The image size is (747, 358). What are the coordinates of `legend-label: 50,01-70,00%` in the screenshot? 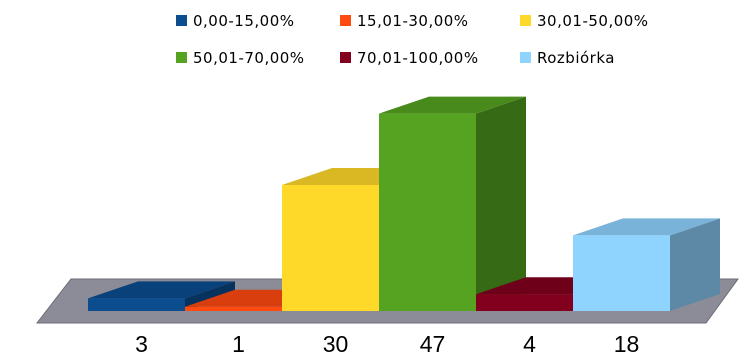 It's located at (249, 58).